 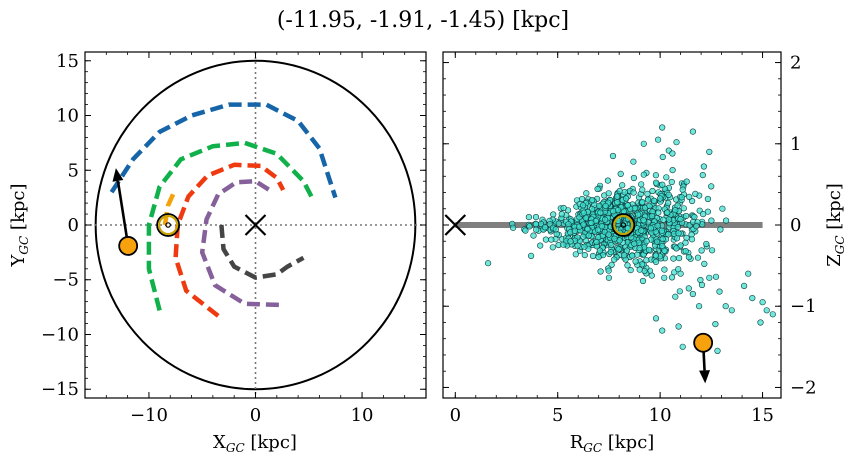 I want to click on spiral-arm-green, so click(x=230, y=225).